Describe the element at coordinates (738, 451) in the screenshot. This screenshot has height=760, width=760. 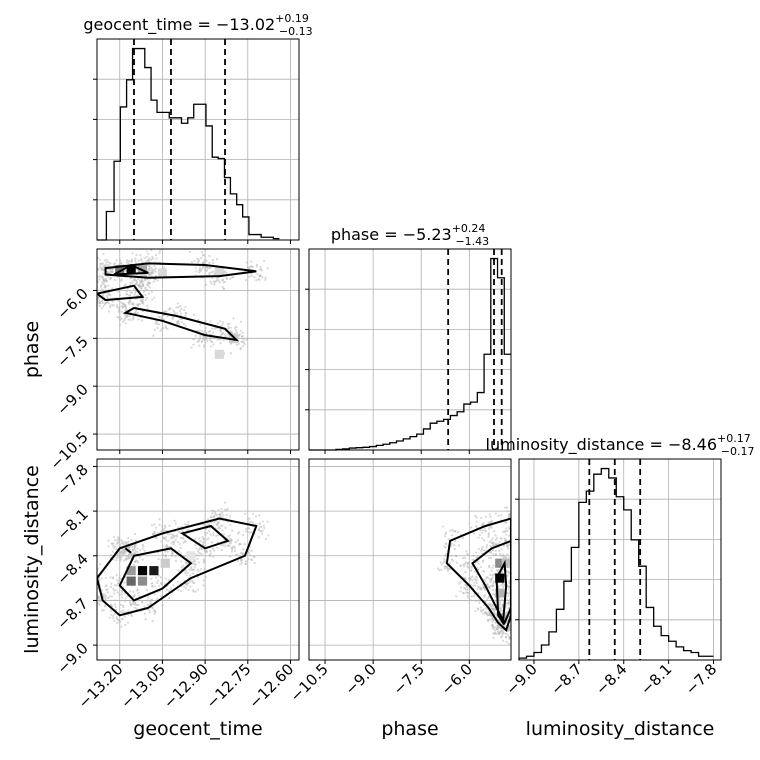
I see `title-lower-error: −0.17` at that location.